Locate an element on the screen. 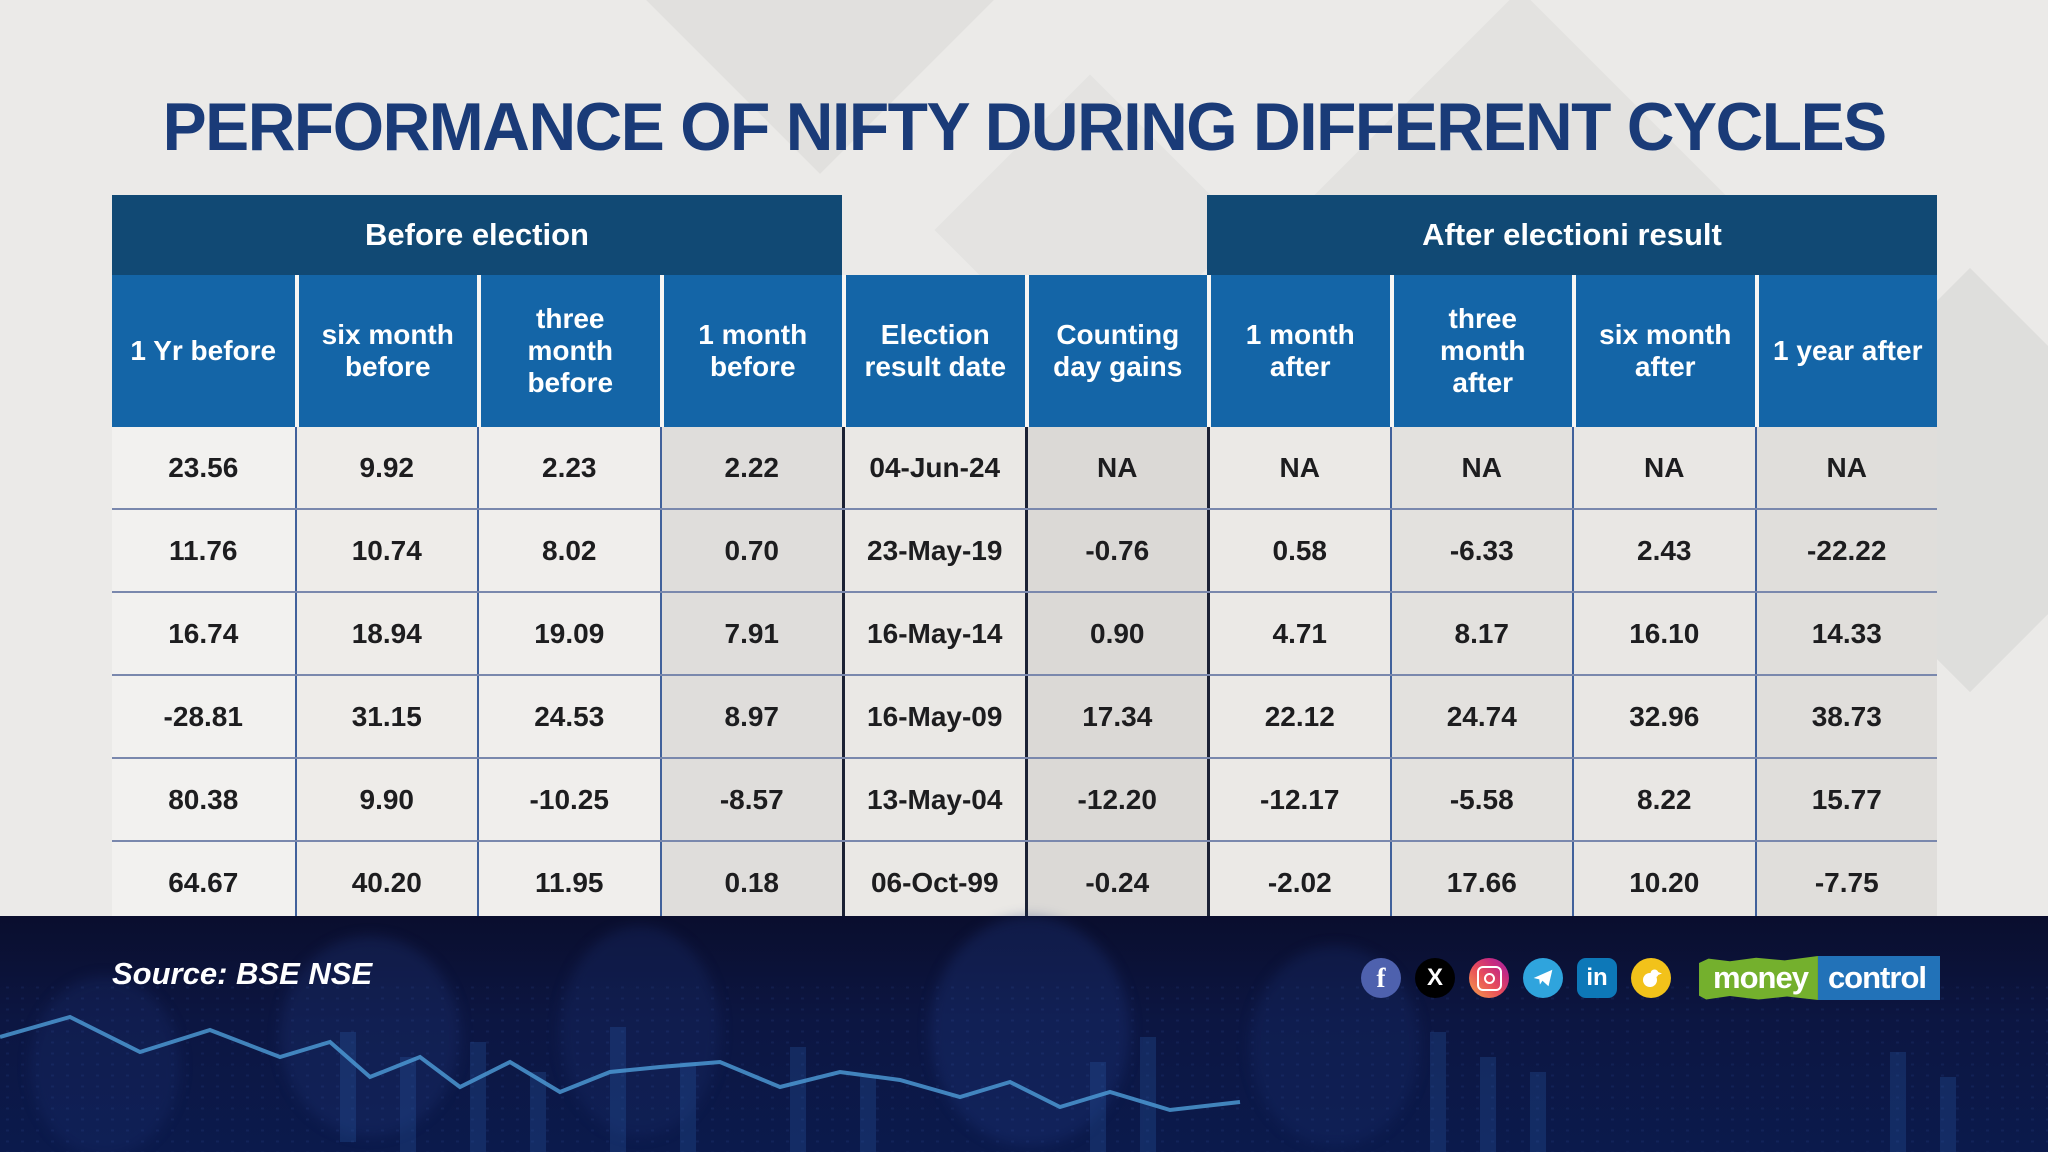  source-label: Source: BSE NSE is located at coordinates (242, 973).